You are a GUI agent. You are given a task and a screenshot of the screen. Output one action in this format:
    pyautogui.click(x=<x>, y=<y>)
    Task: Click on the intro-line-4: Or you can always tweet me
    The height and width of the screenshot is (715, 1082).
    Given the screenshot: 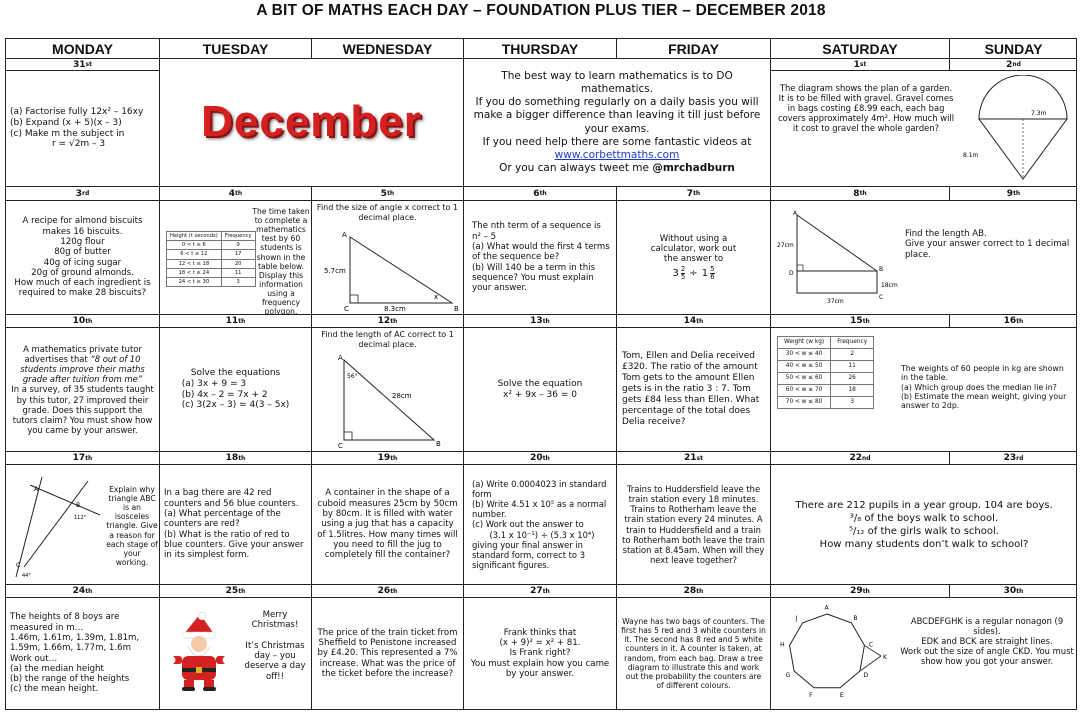 What is the action you would take?
    pyautogui.click(x=574, y=167)
    